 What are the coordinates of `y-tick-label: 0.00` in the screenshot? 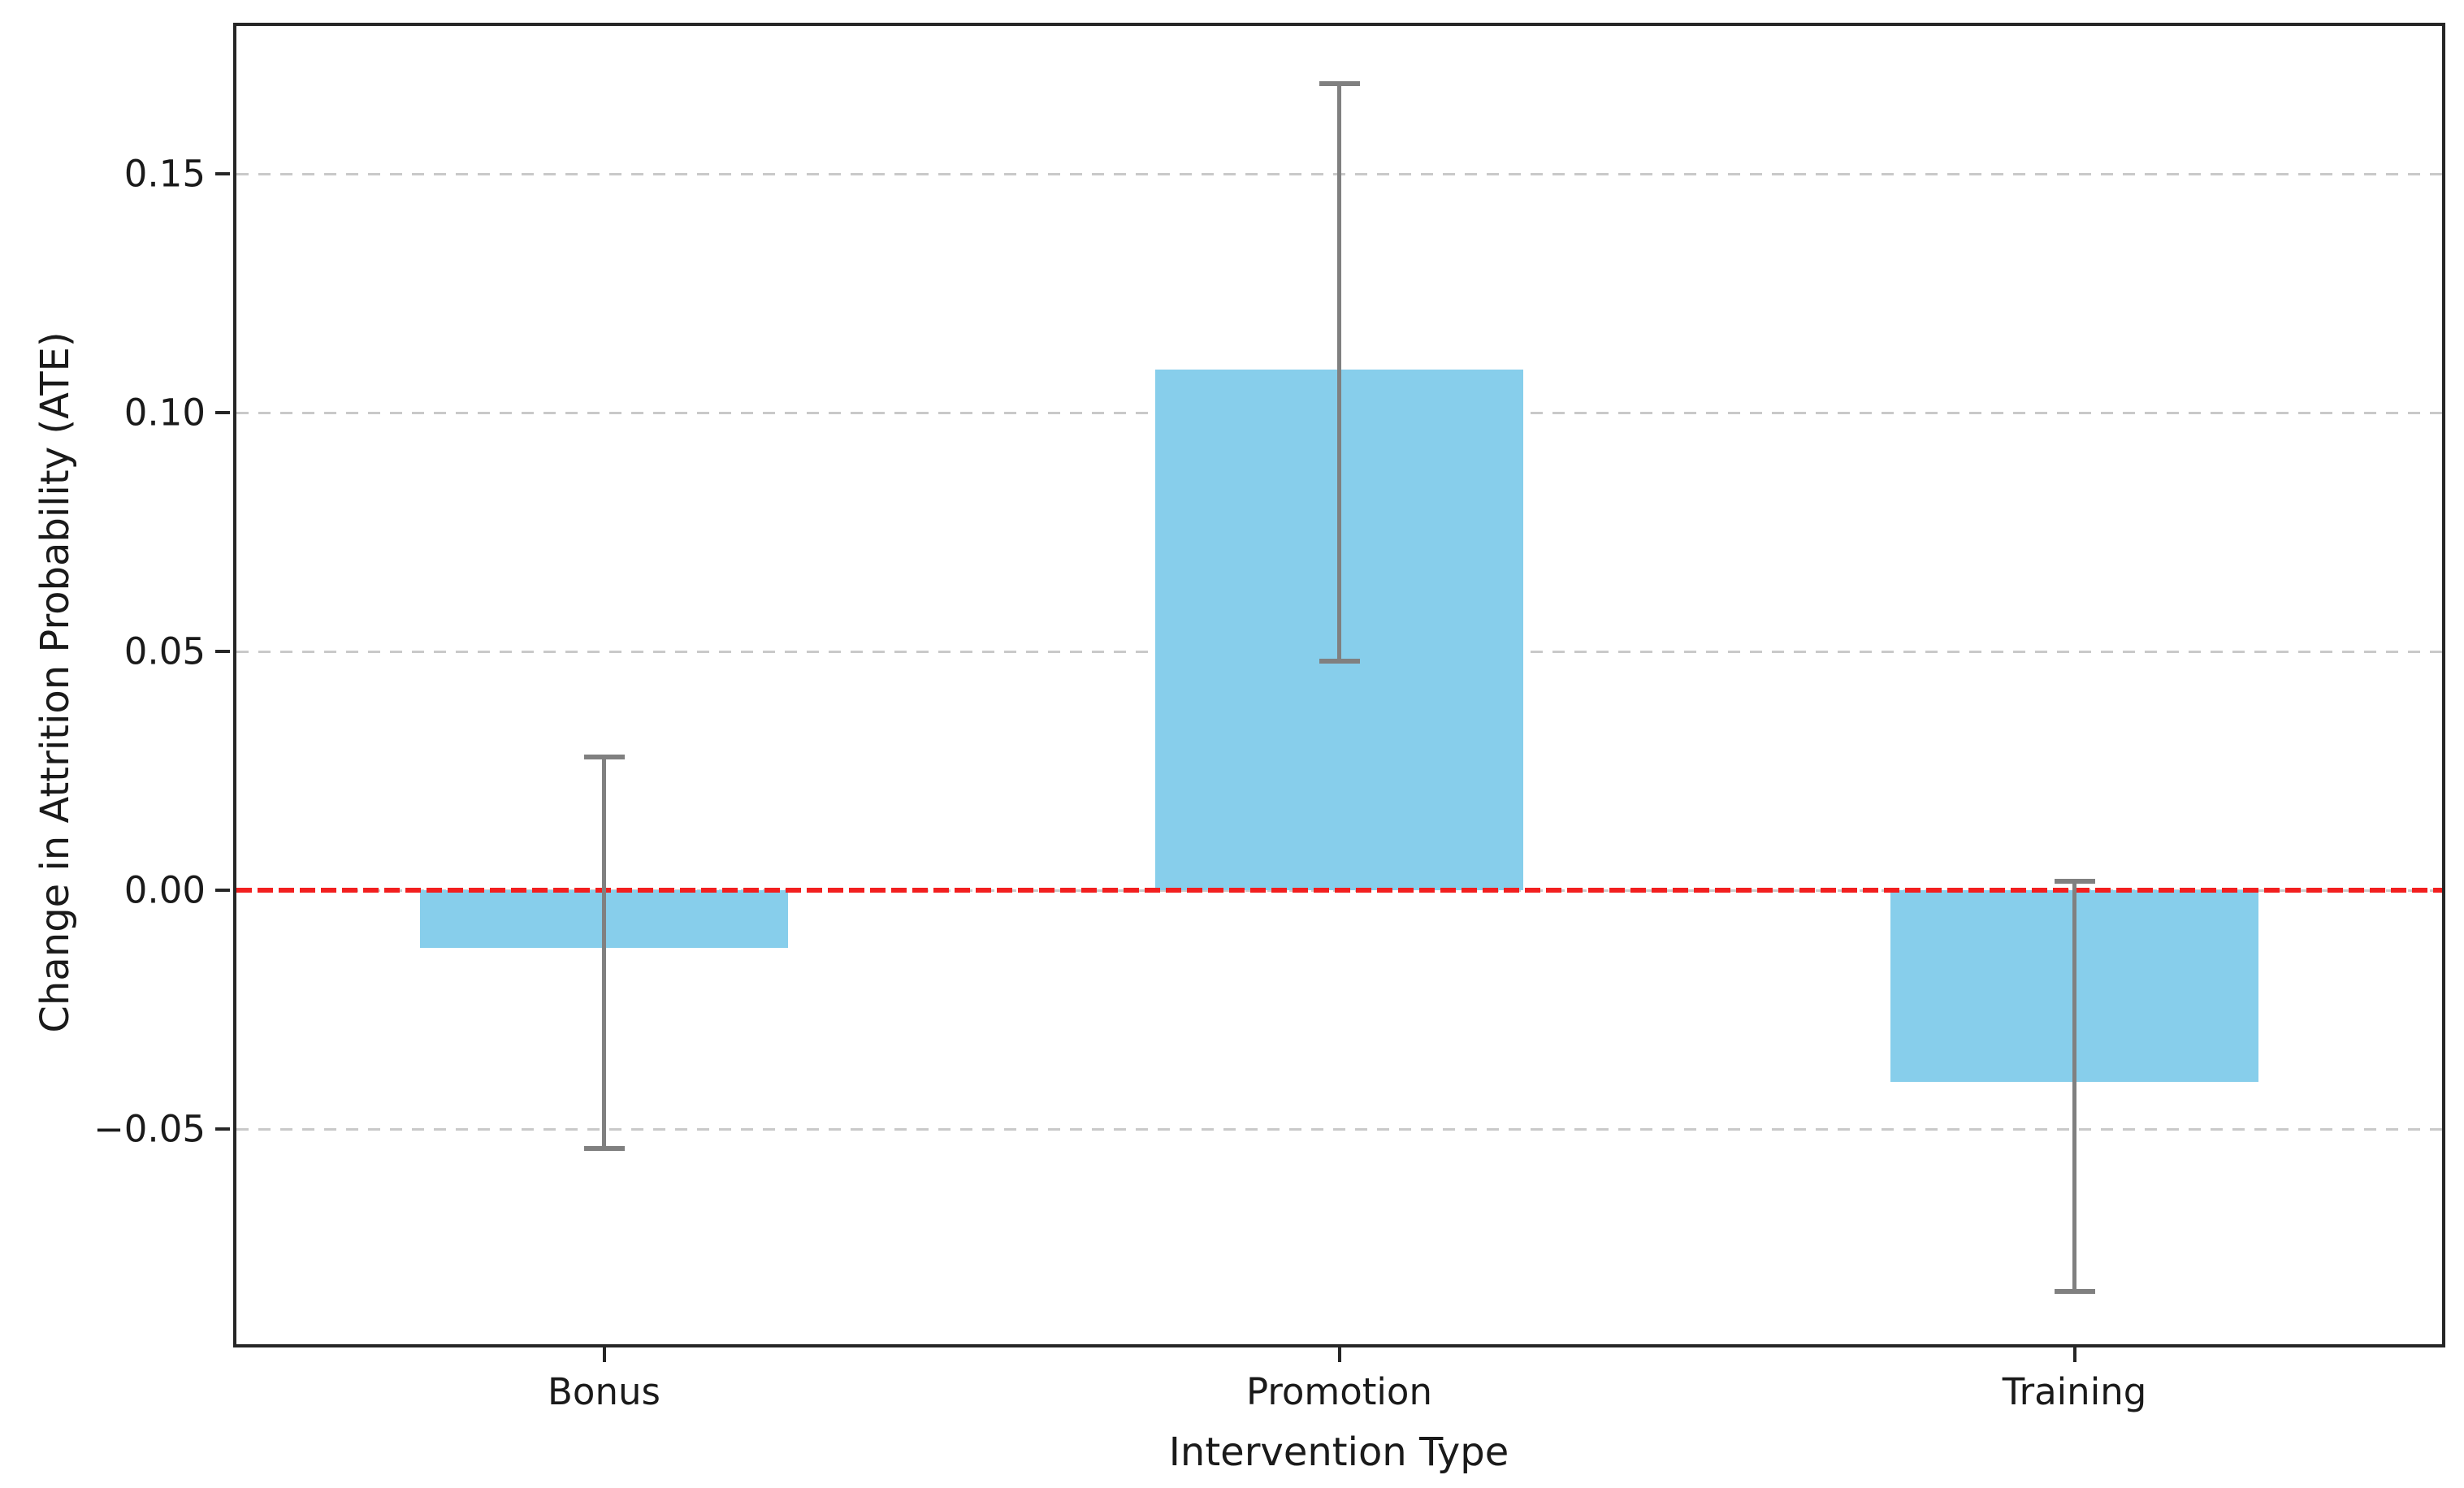 It's located at (164, 890).